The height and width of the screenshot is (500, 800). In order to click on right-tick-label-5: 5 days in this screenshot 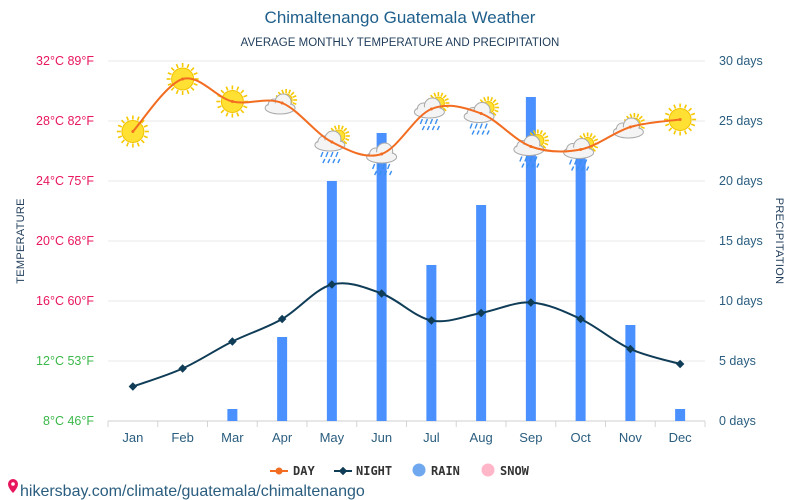, I will do `click(737, 361)`.